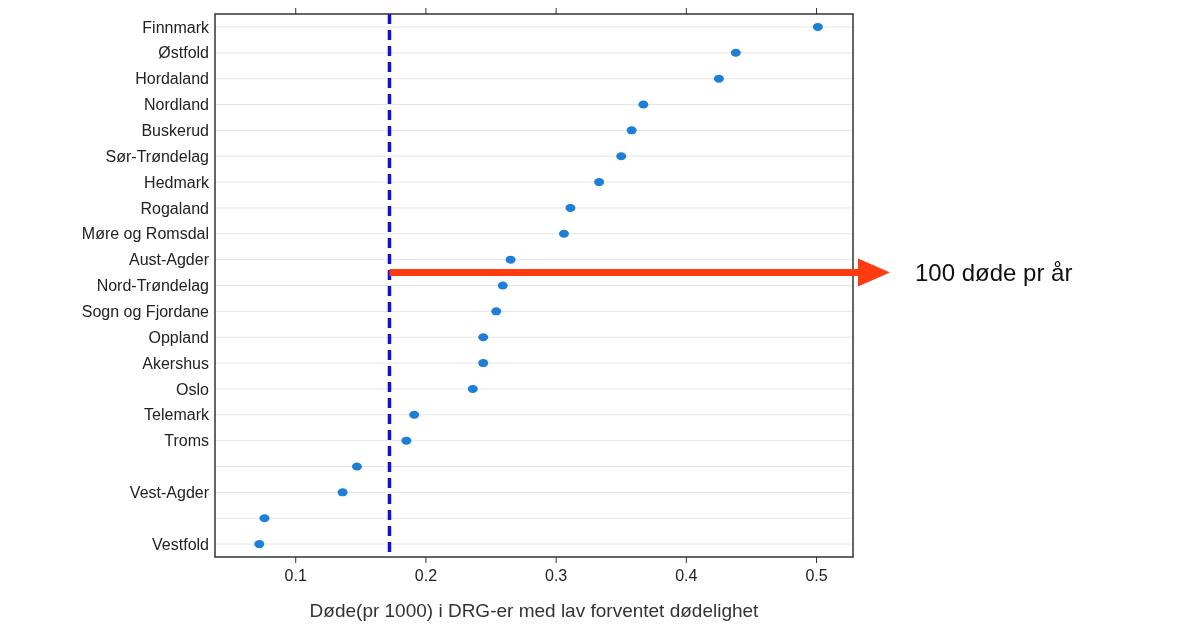 This screenshot has width=1201, height=626. What do you see at coordinates (176, 27) in the screenshot?
I see `y-tick-label: Finnmark` at bounding box center [176, 27].